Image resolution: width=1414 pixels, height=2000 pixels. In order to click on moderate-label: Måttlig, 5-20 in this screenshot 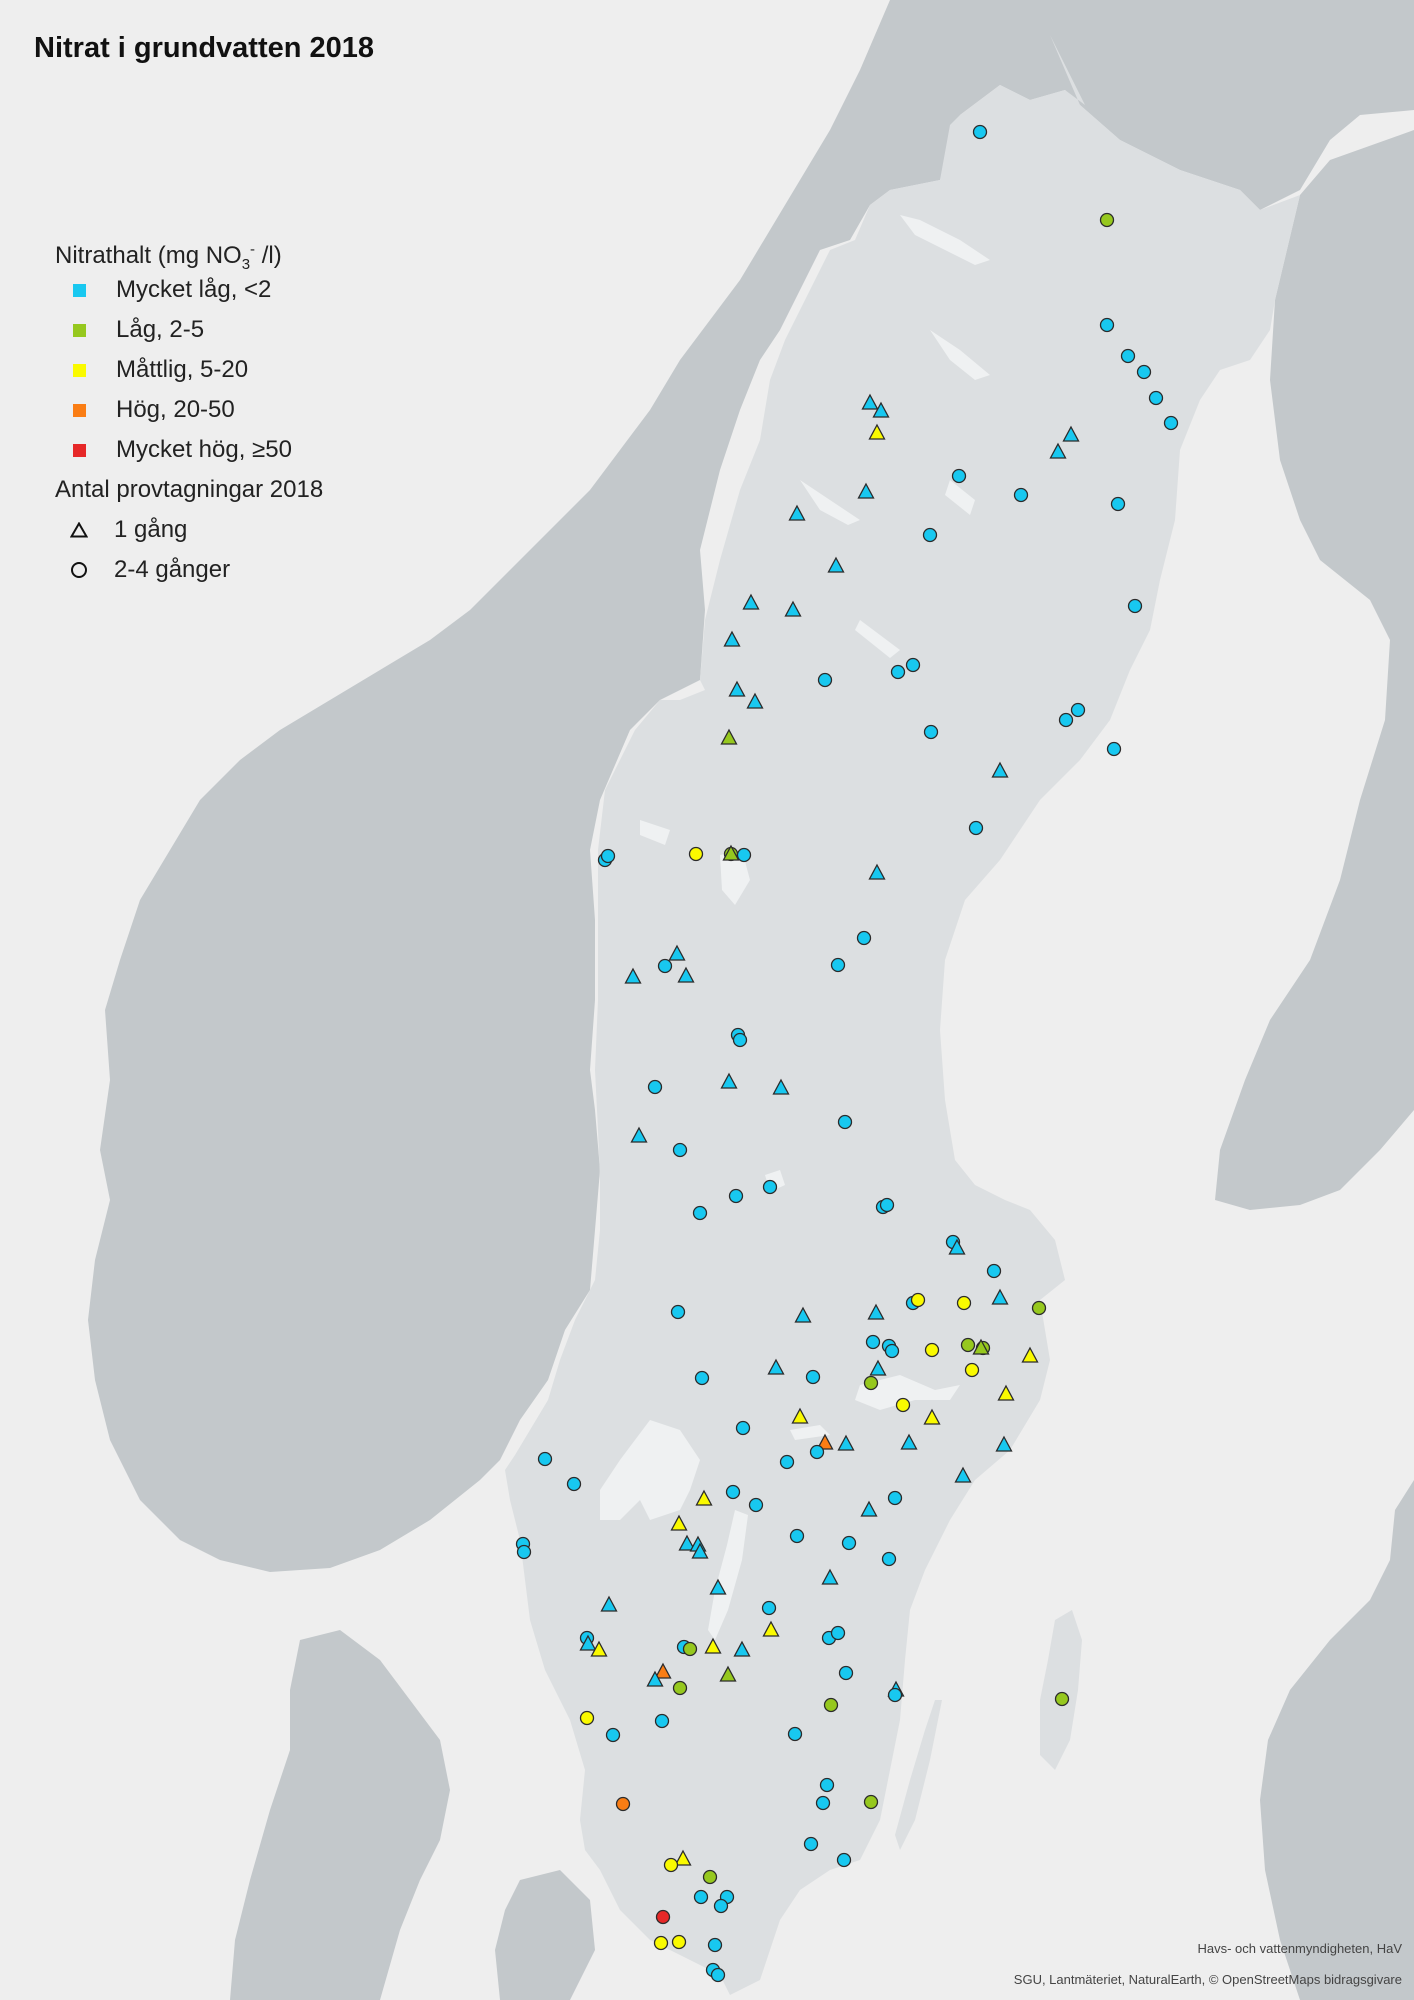, I will do `click(182, 369)`.